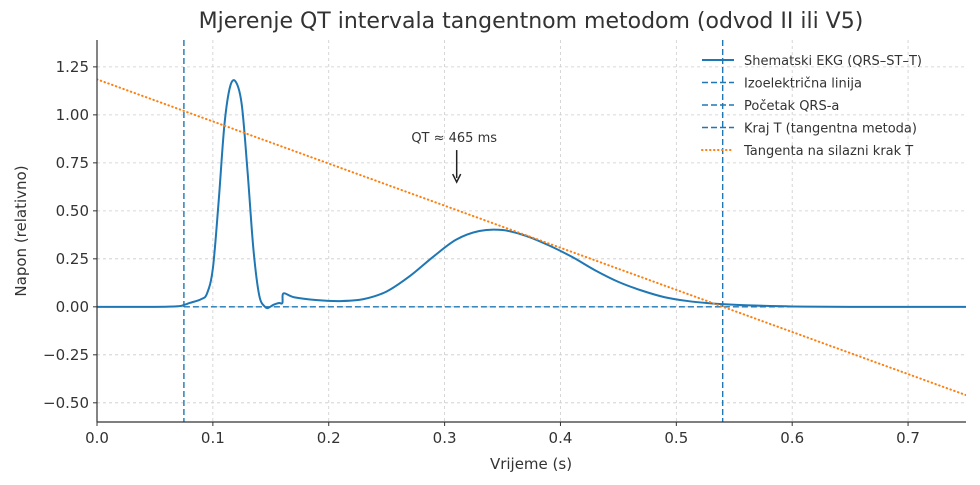 The height and width of the screenshot is (485, 980). I want to click on y-tick-label: 1.00, so click(72, 115).